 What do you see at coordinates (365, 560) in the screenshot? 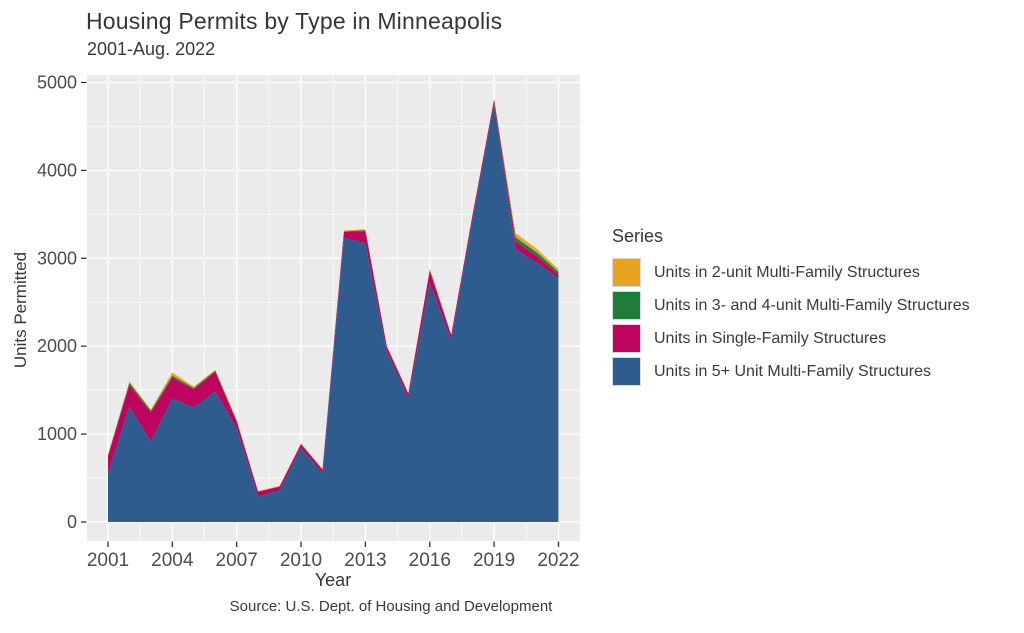
I see `svg-text: 2013` at bounding box center [365, 560].